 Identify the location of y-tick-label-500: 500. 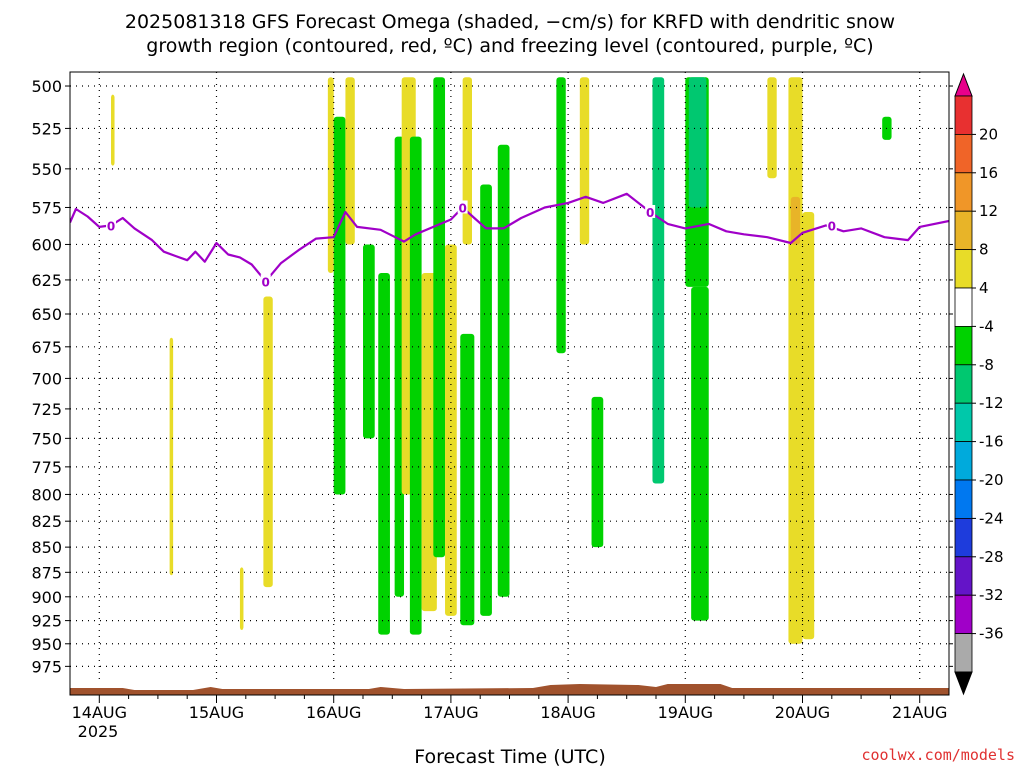
(46, 86).